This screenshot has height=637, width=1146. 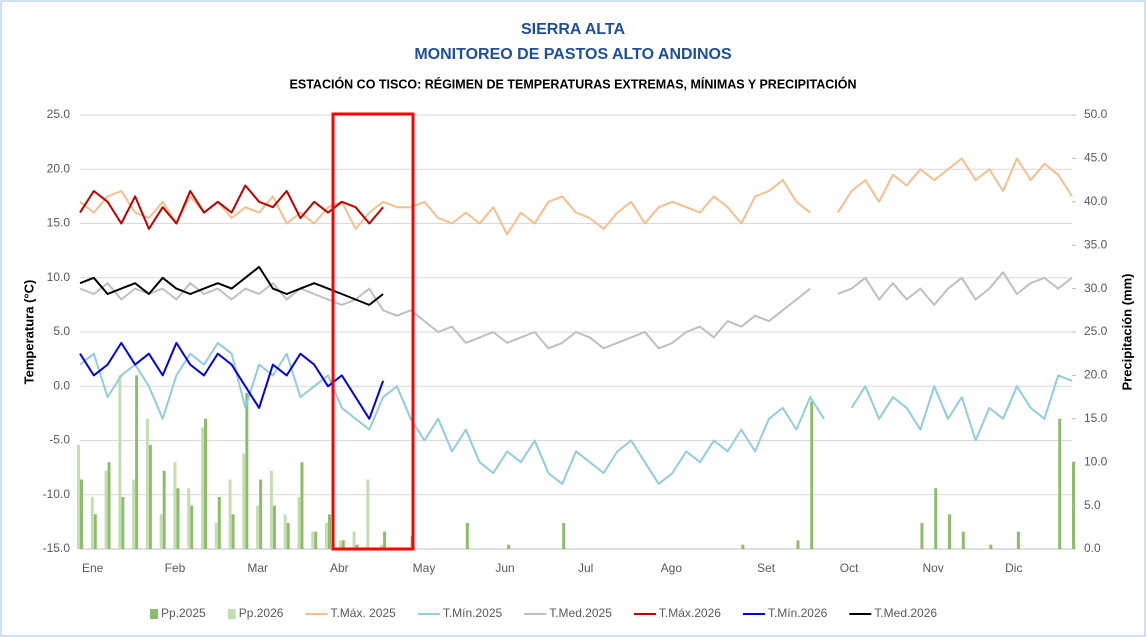 What do you see at coordinates (59, 277) in the screenshot?
I see `y-tick-label: 10.0` at bounding box center [59, 277].